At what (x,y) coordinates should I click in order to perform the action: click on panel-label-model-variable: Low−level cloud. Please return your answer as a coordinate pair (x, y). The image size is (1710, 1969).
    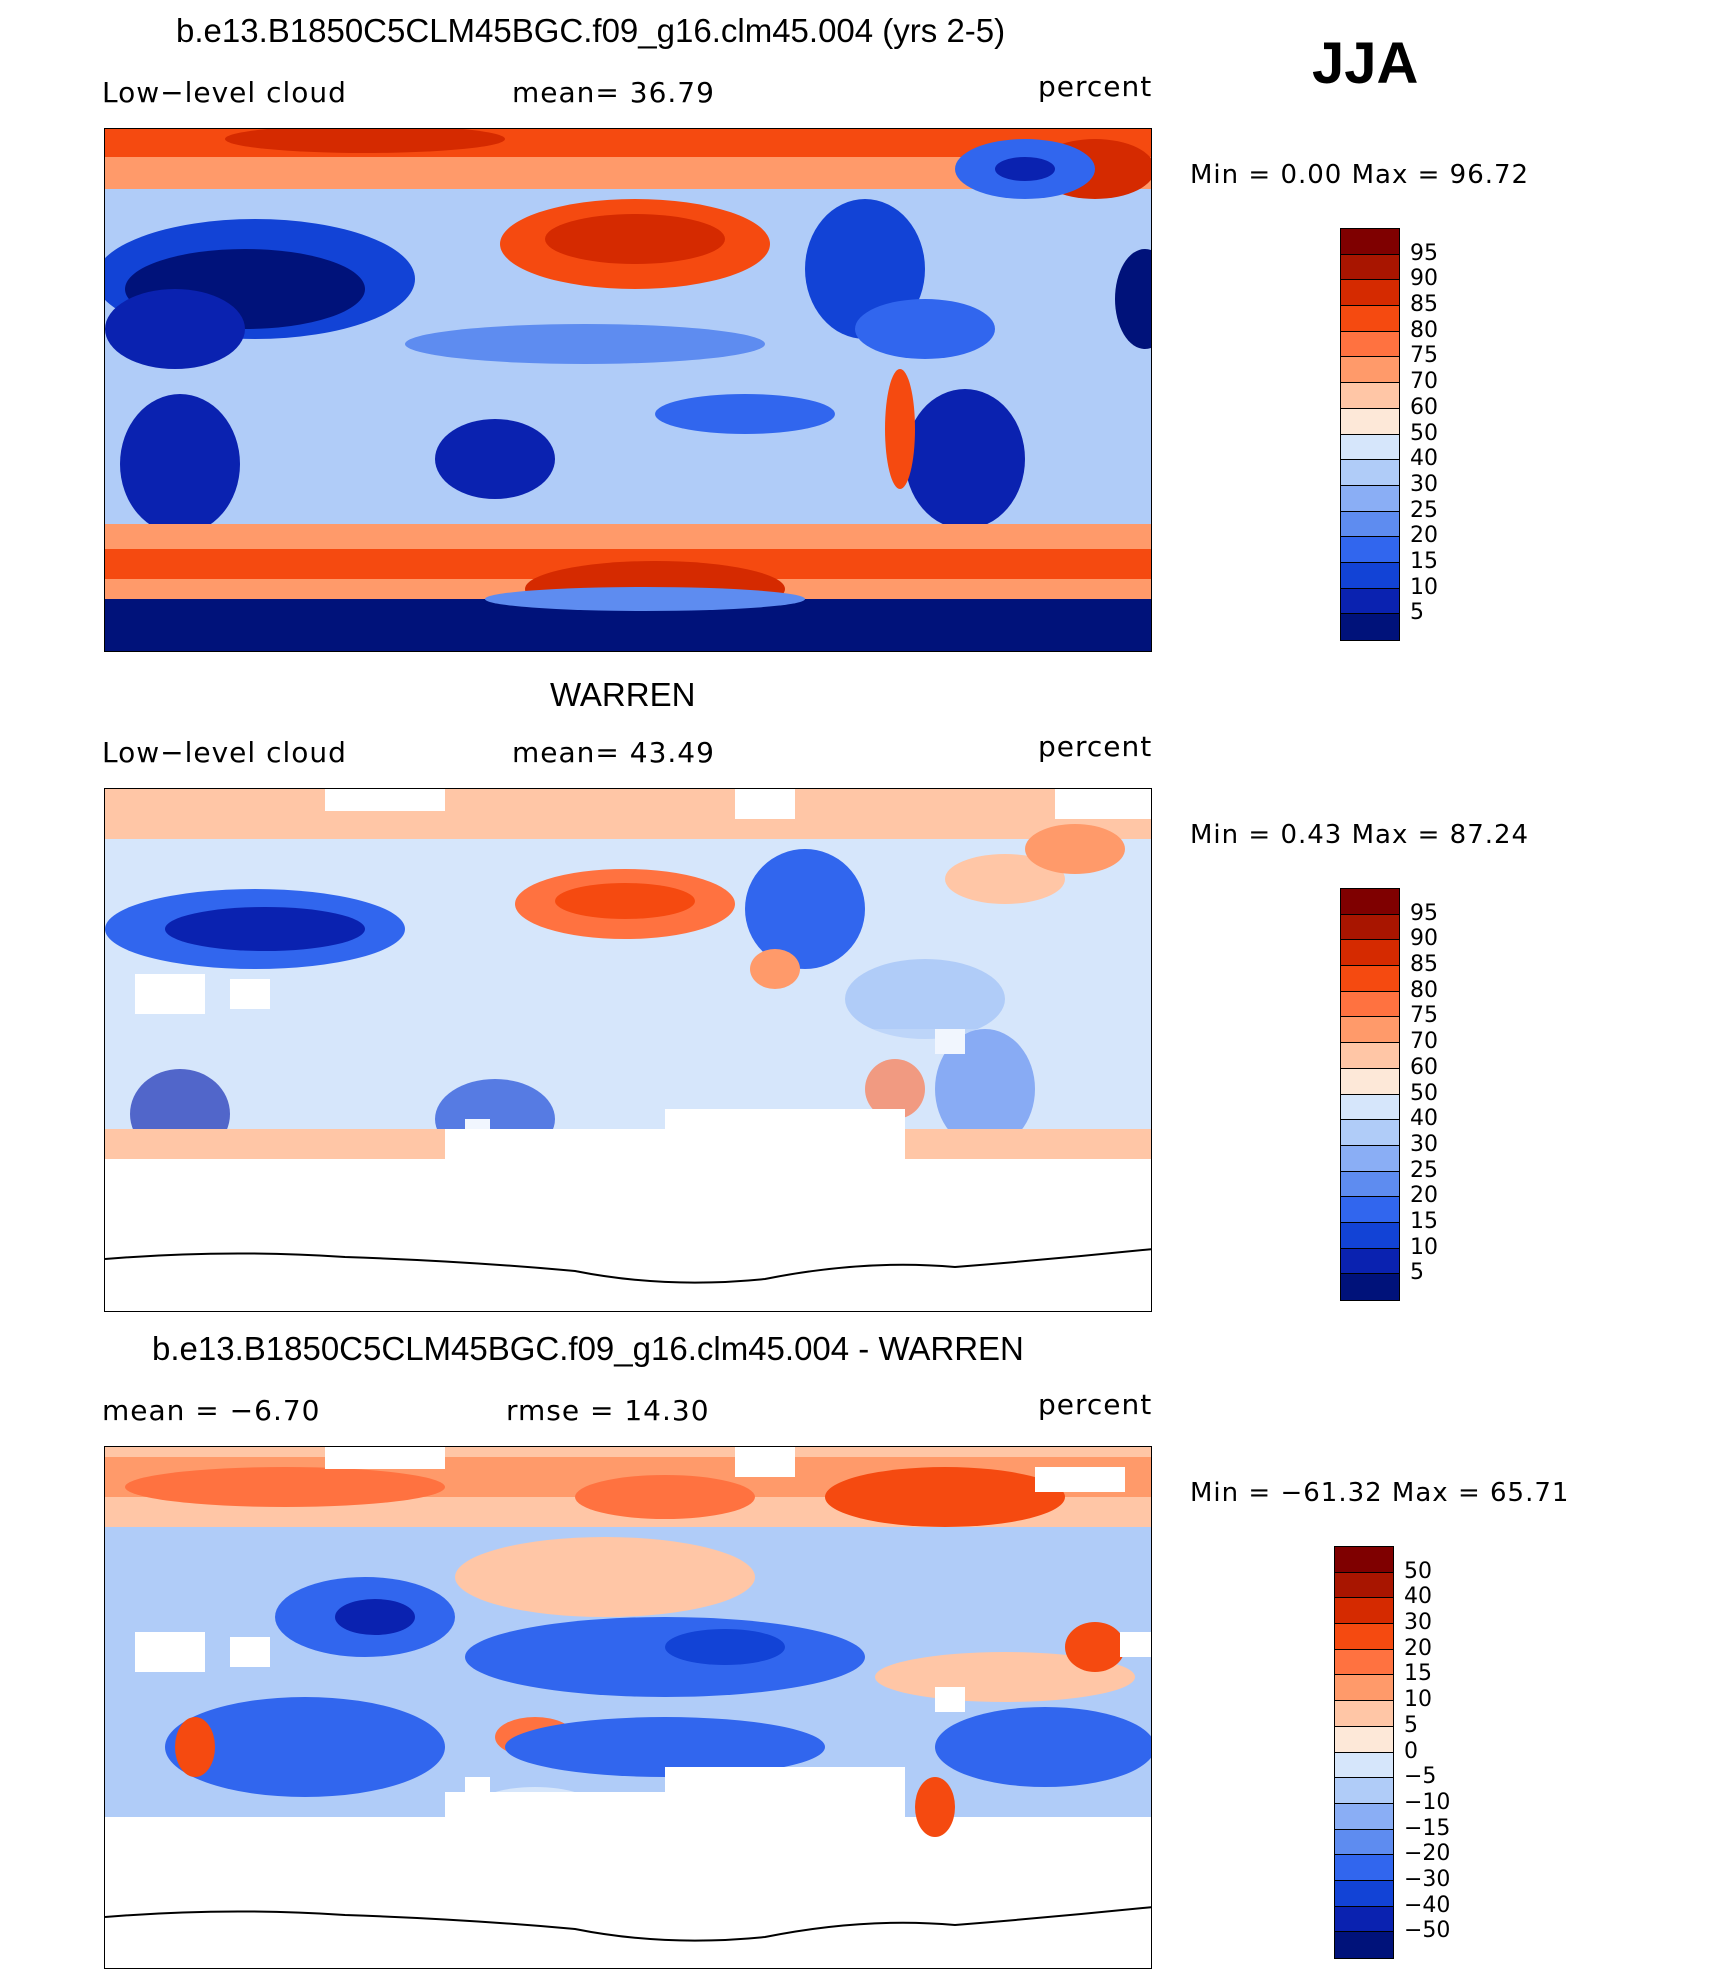
    Looking at the image, I should click on (224, 92).